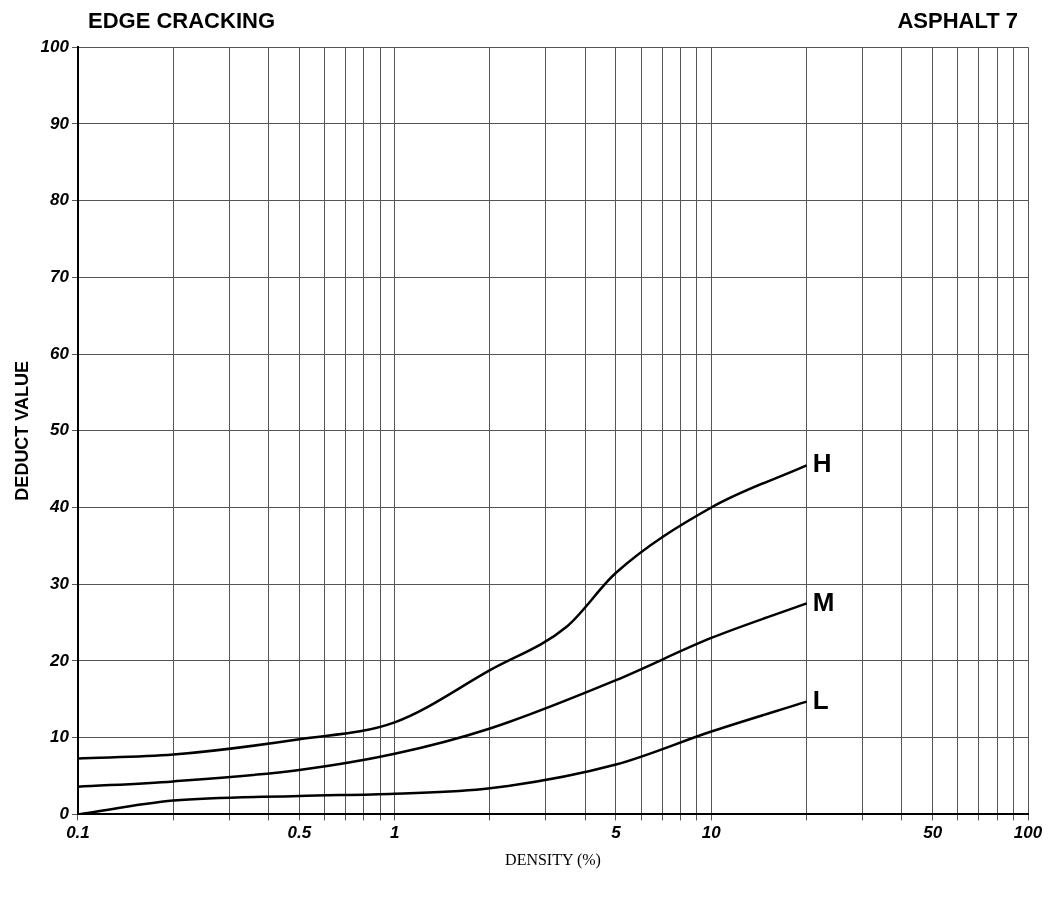  Describe the element at coordinates (711, 833) in the screenshot. I see `x-tick-label: 10` at that location.